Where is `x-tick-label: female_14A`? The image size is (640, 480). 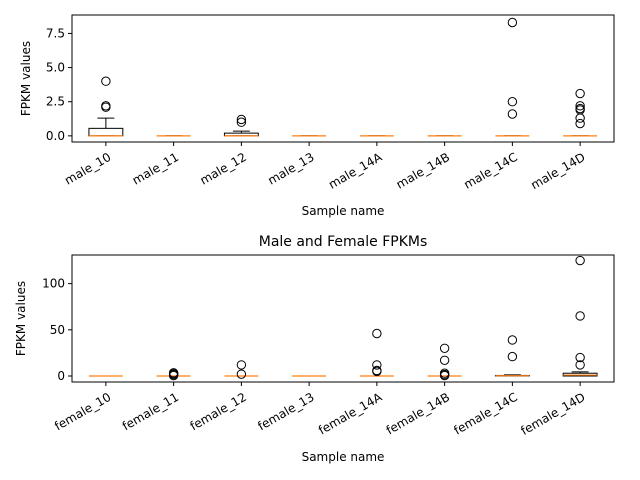 x-tick-label: female_14A is located at coordinates (350, 414).